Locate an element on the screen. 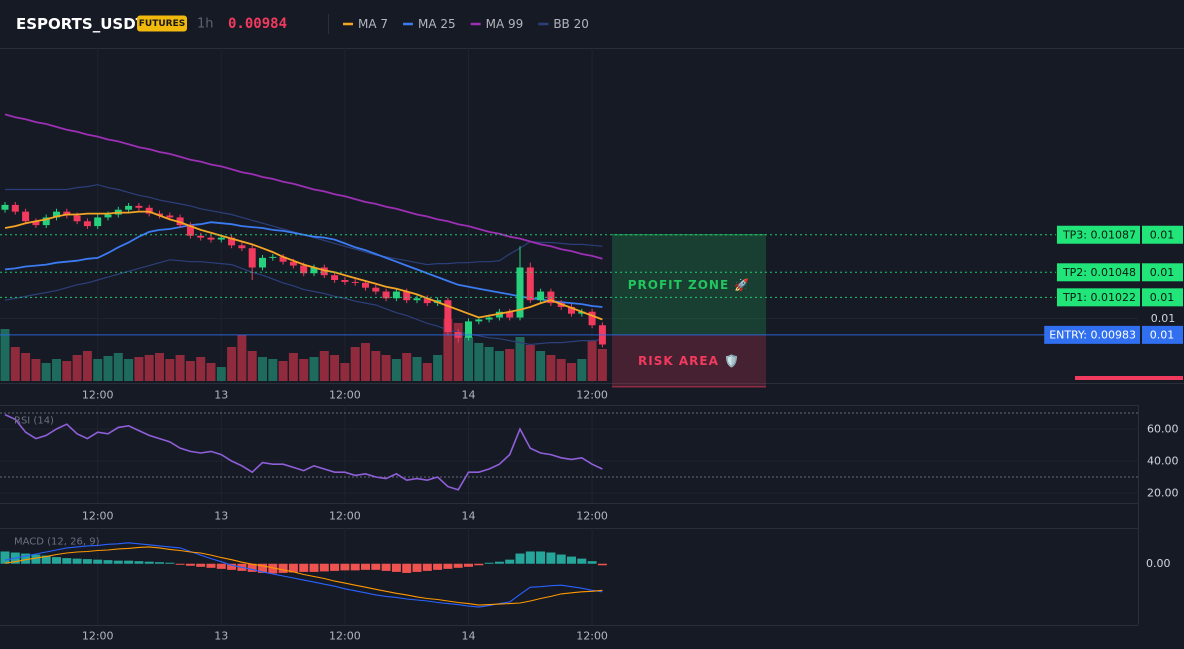 Image resolution: width=1184 pixels, height=649 pixels. legend: MA 7 MA 25 MA 99 BB 20 is located at coordinates (466, 24).